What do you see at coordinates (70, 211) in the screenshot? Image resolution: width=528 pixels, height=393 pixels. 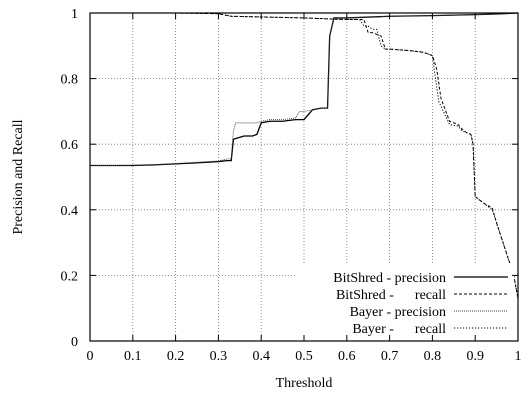 I see `y-tick-label: 0.4` at bounding box center [70, 211].